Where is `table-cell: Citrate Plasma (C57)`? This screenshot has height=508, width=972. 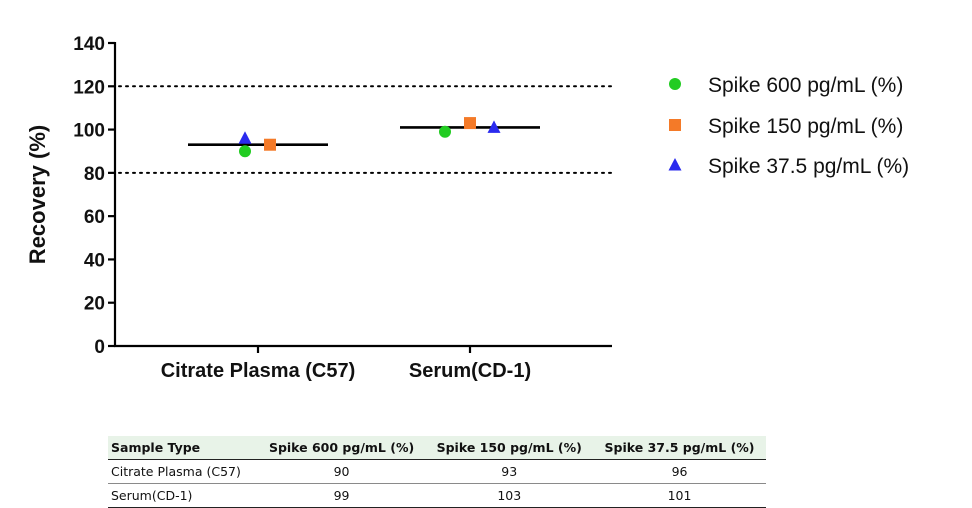 table-cell: Citrate Plasma (C57) is located at coordinates (183, 471).